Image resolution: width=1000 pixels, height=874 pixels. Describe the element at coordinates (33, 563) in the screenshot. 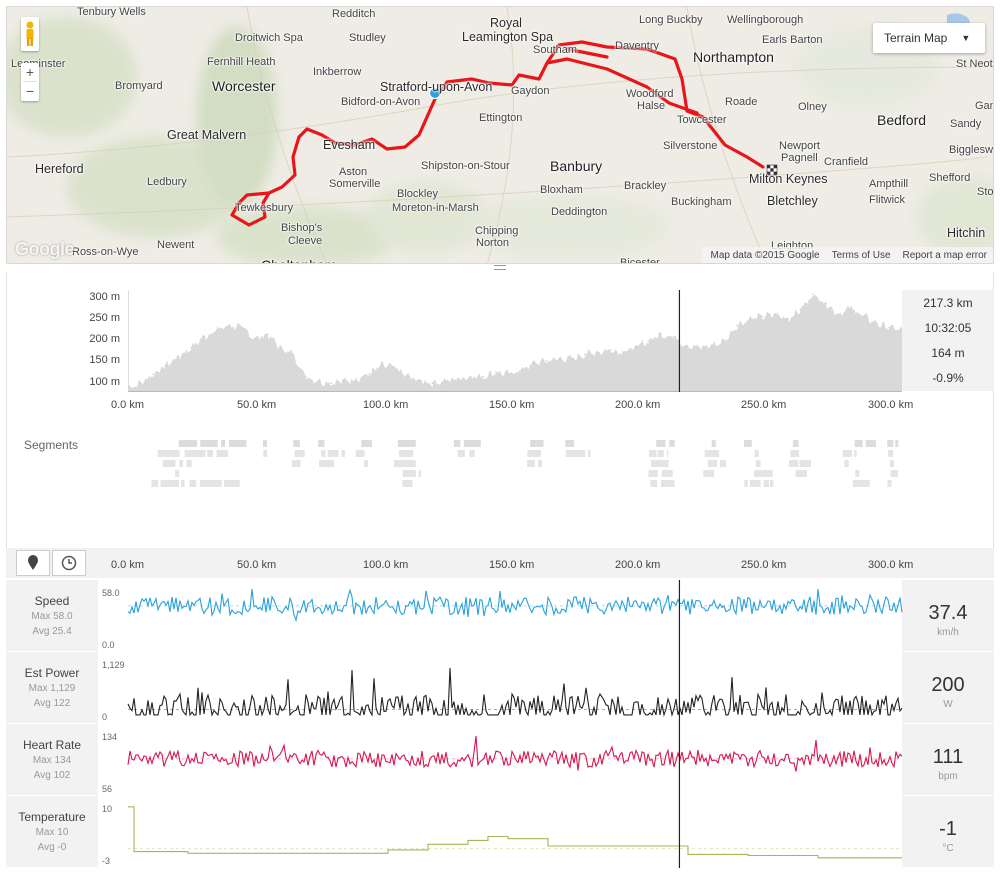

I see `distance-mode-button` at that location.